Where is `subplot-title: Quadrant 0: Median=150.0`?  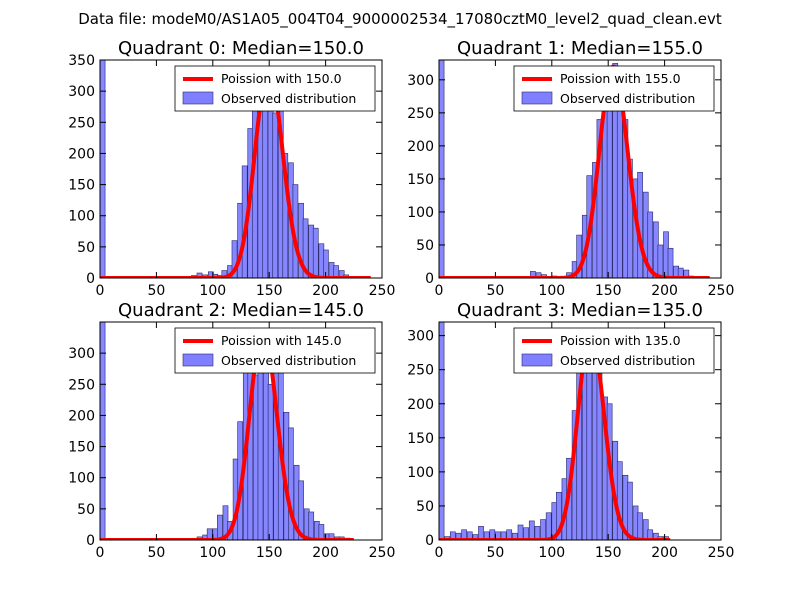
subplot-title: Quadrant 0: Median=150.0 is located at coordinates (241, 48).